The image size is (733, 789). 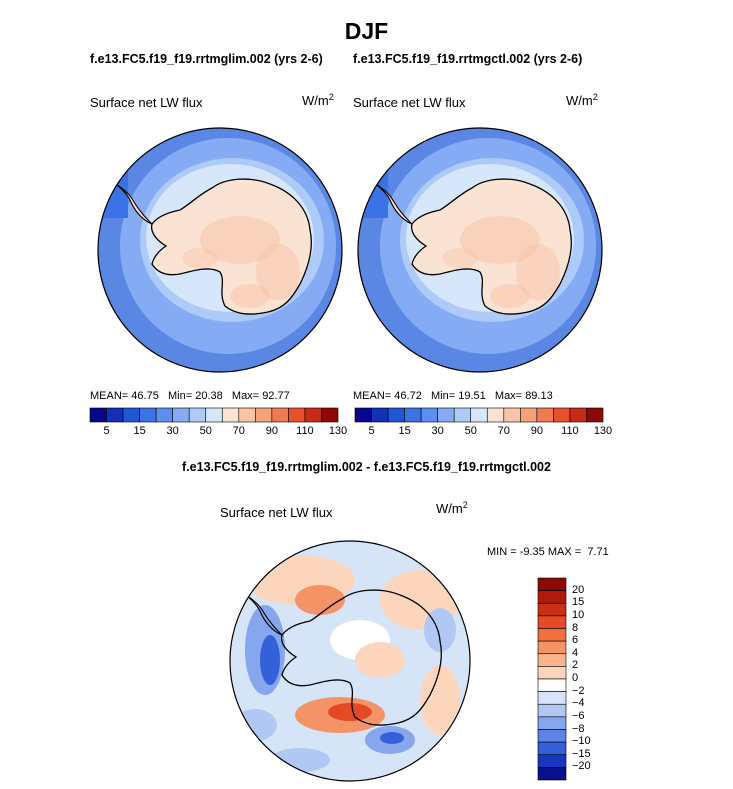 I want to click on map-right, so click(x=480, y=250).